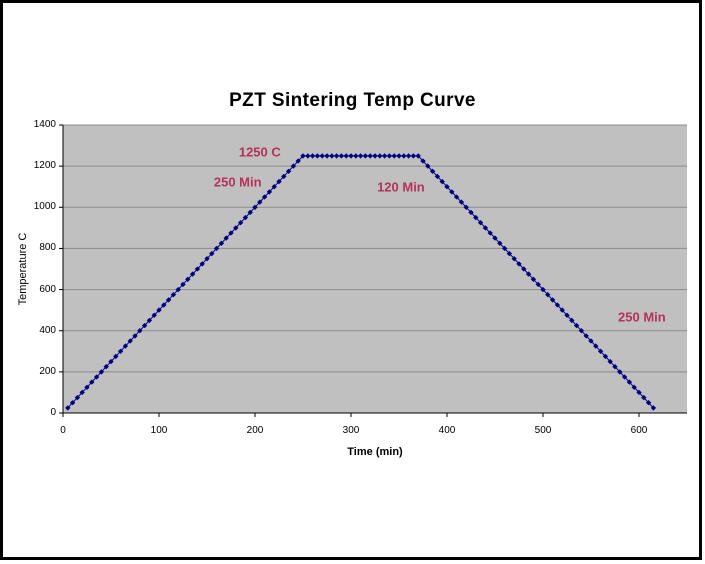 This screenshot has width=705, height=564. What do you see at coordinates (255, 430) in the screenshot?
I see `x-tick-label-200: 200` at bounding box center [255, 430].